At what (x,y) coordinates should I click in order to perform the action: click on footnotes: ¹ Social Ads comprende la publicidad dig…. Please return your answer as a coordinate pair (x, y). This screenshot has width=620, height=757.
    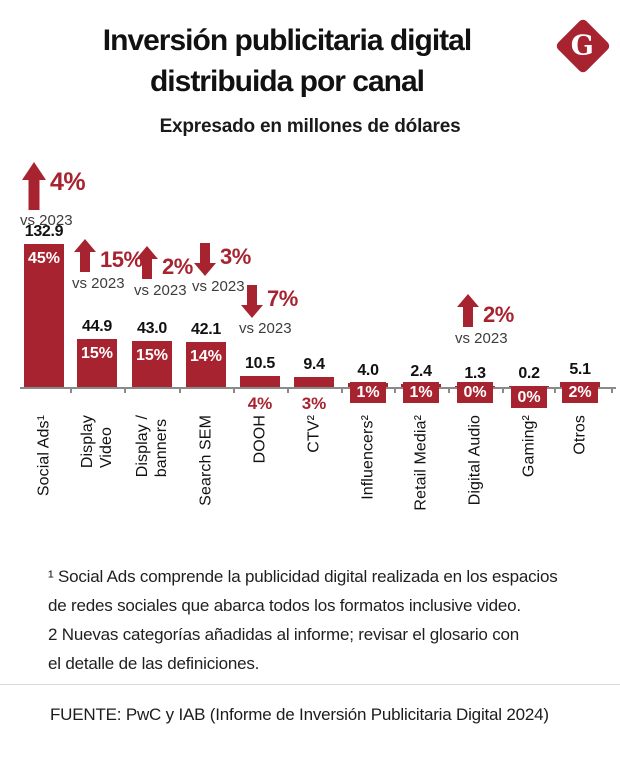
    Looking at the image, I should click on (303, 620).